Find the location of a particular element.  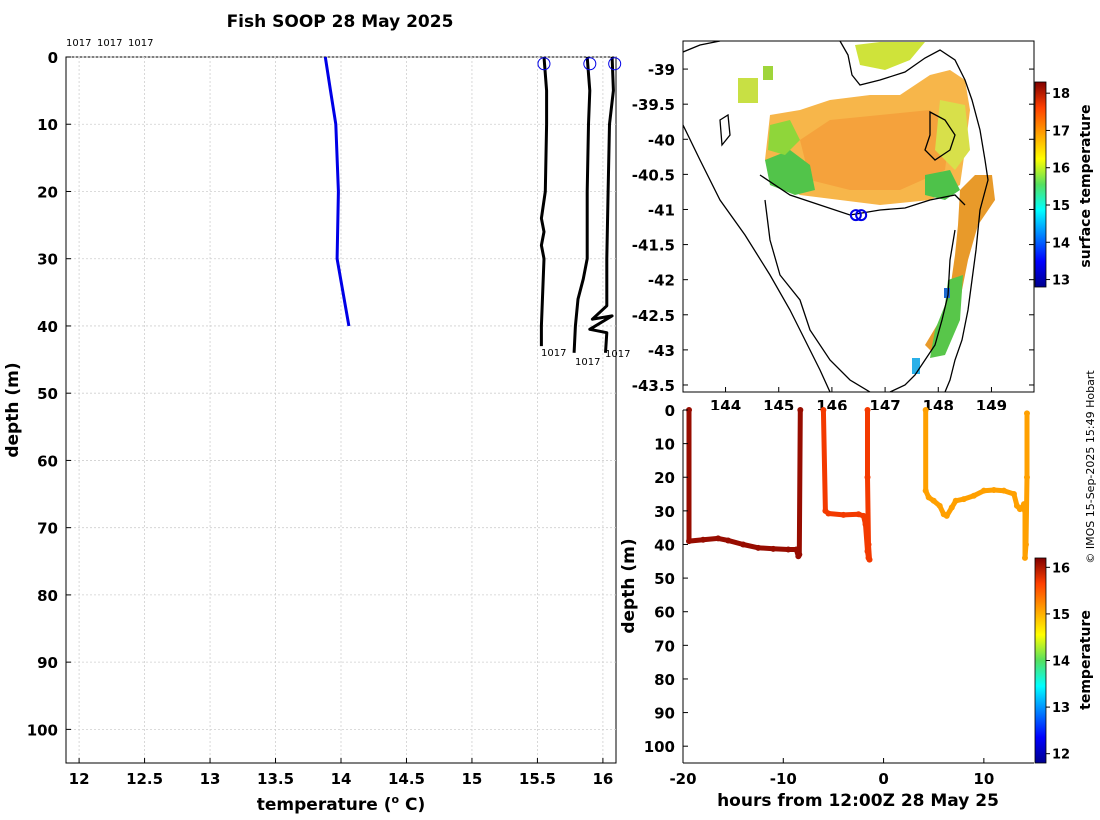

sst-cool-west2 is located at coordinates (784, 137).